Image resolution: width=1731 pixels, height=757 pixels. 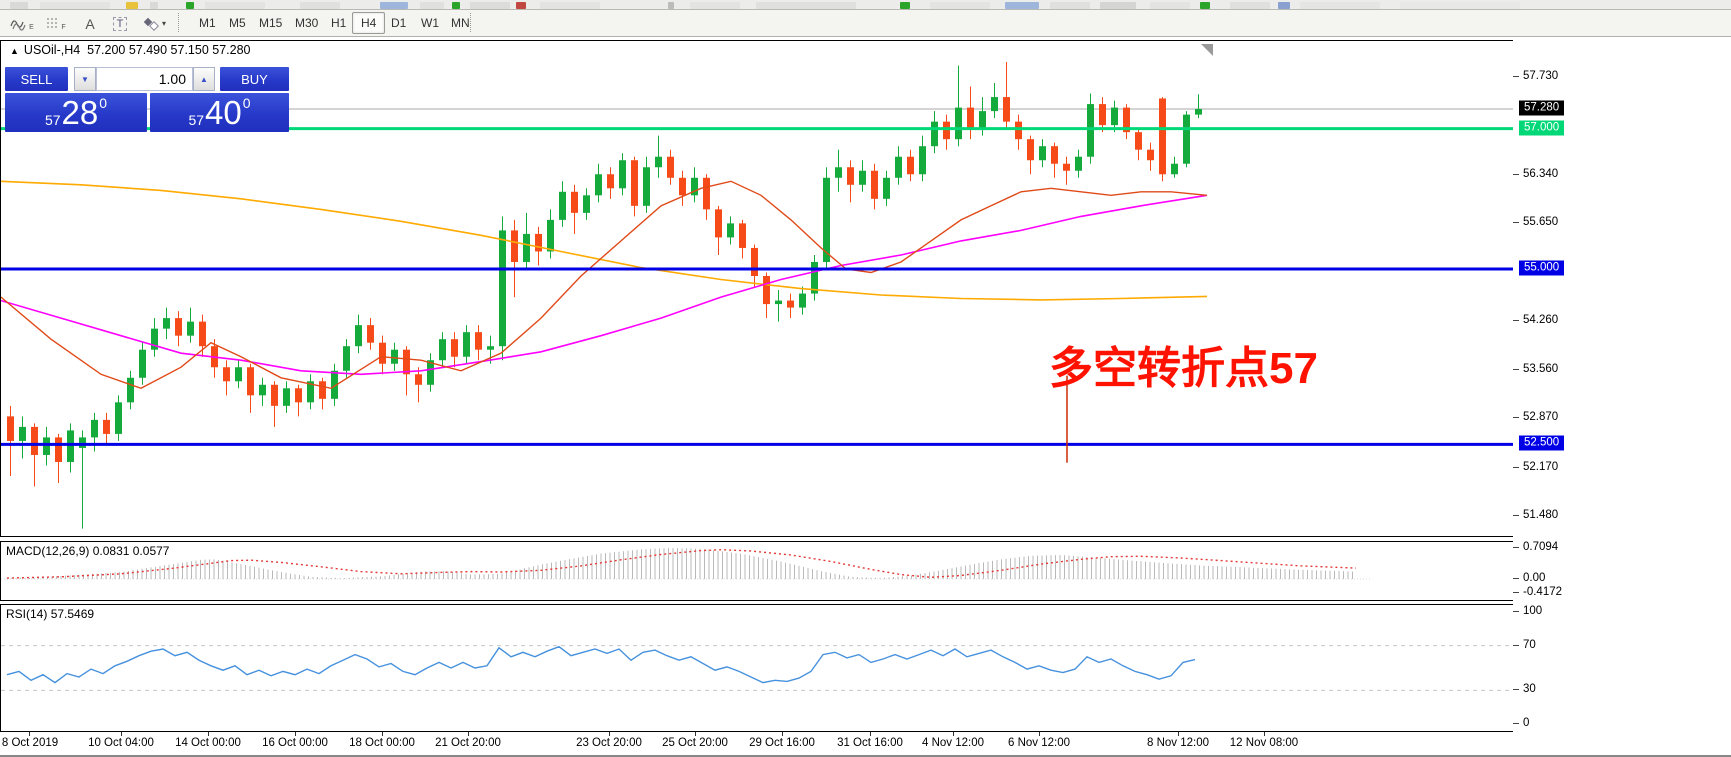 What do you see at coordinates (399, 23) in the screenshot?
I see `timeframe-button-d1: D1` at bounding box center [399, 23].